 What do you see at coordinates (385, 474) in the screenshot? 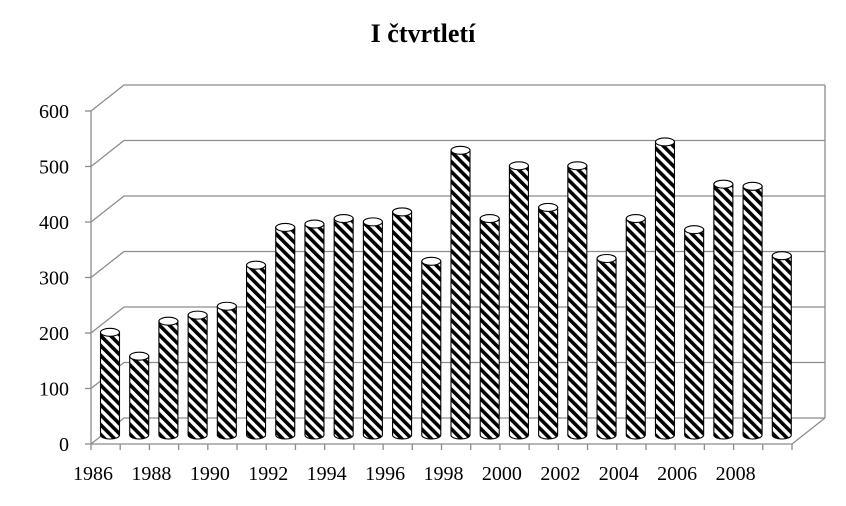
I see `x-tick-label: 1996` at bounding box center [385, 474].